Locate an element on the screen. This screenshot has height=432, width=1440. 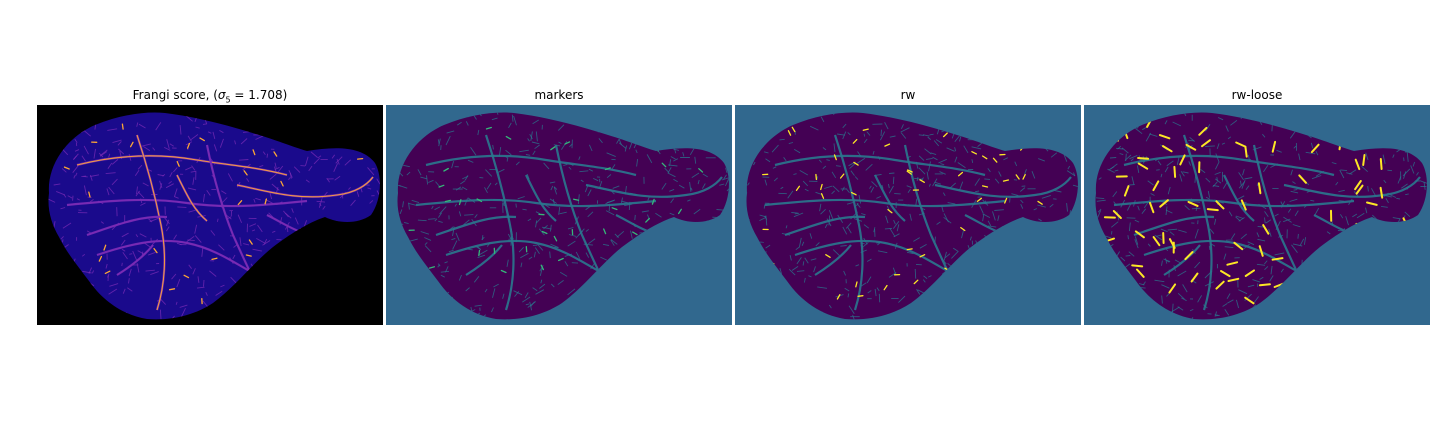
title-suffix: = 1.708) is located at coordinates (259, 95).